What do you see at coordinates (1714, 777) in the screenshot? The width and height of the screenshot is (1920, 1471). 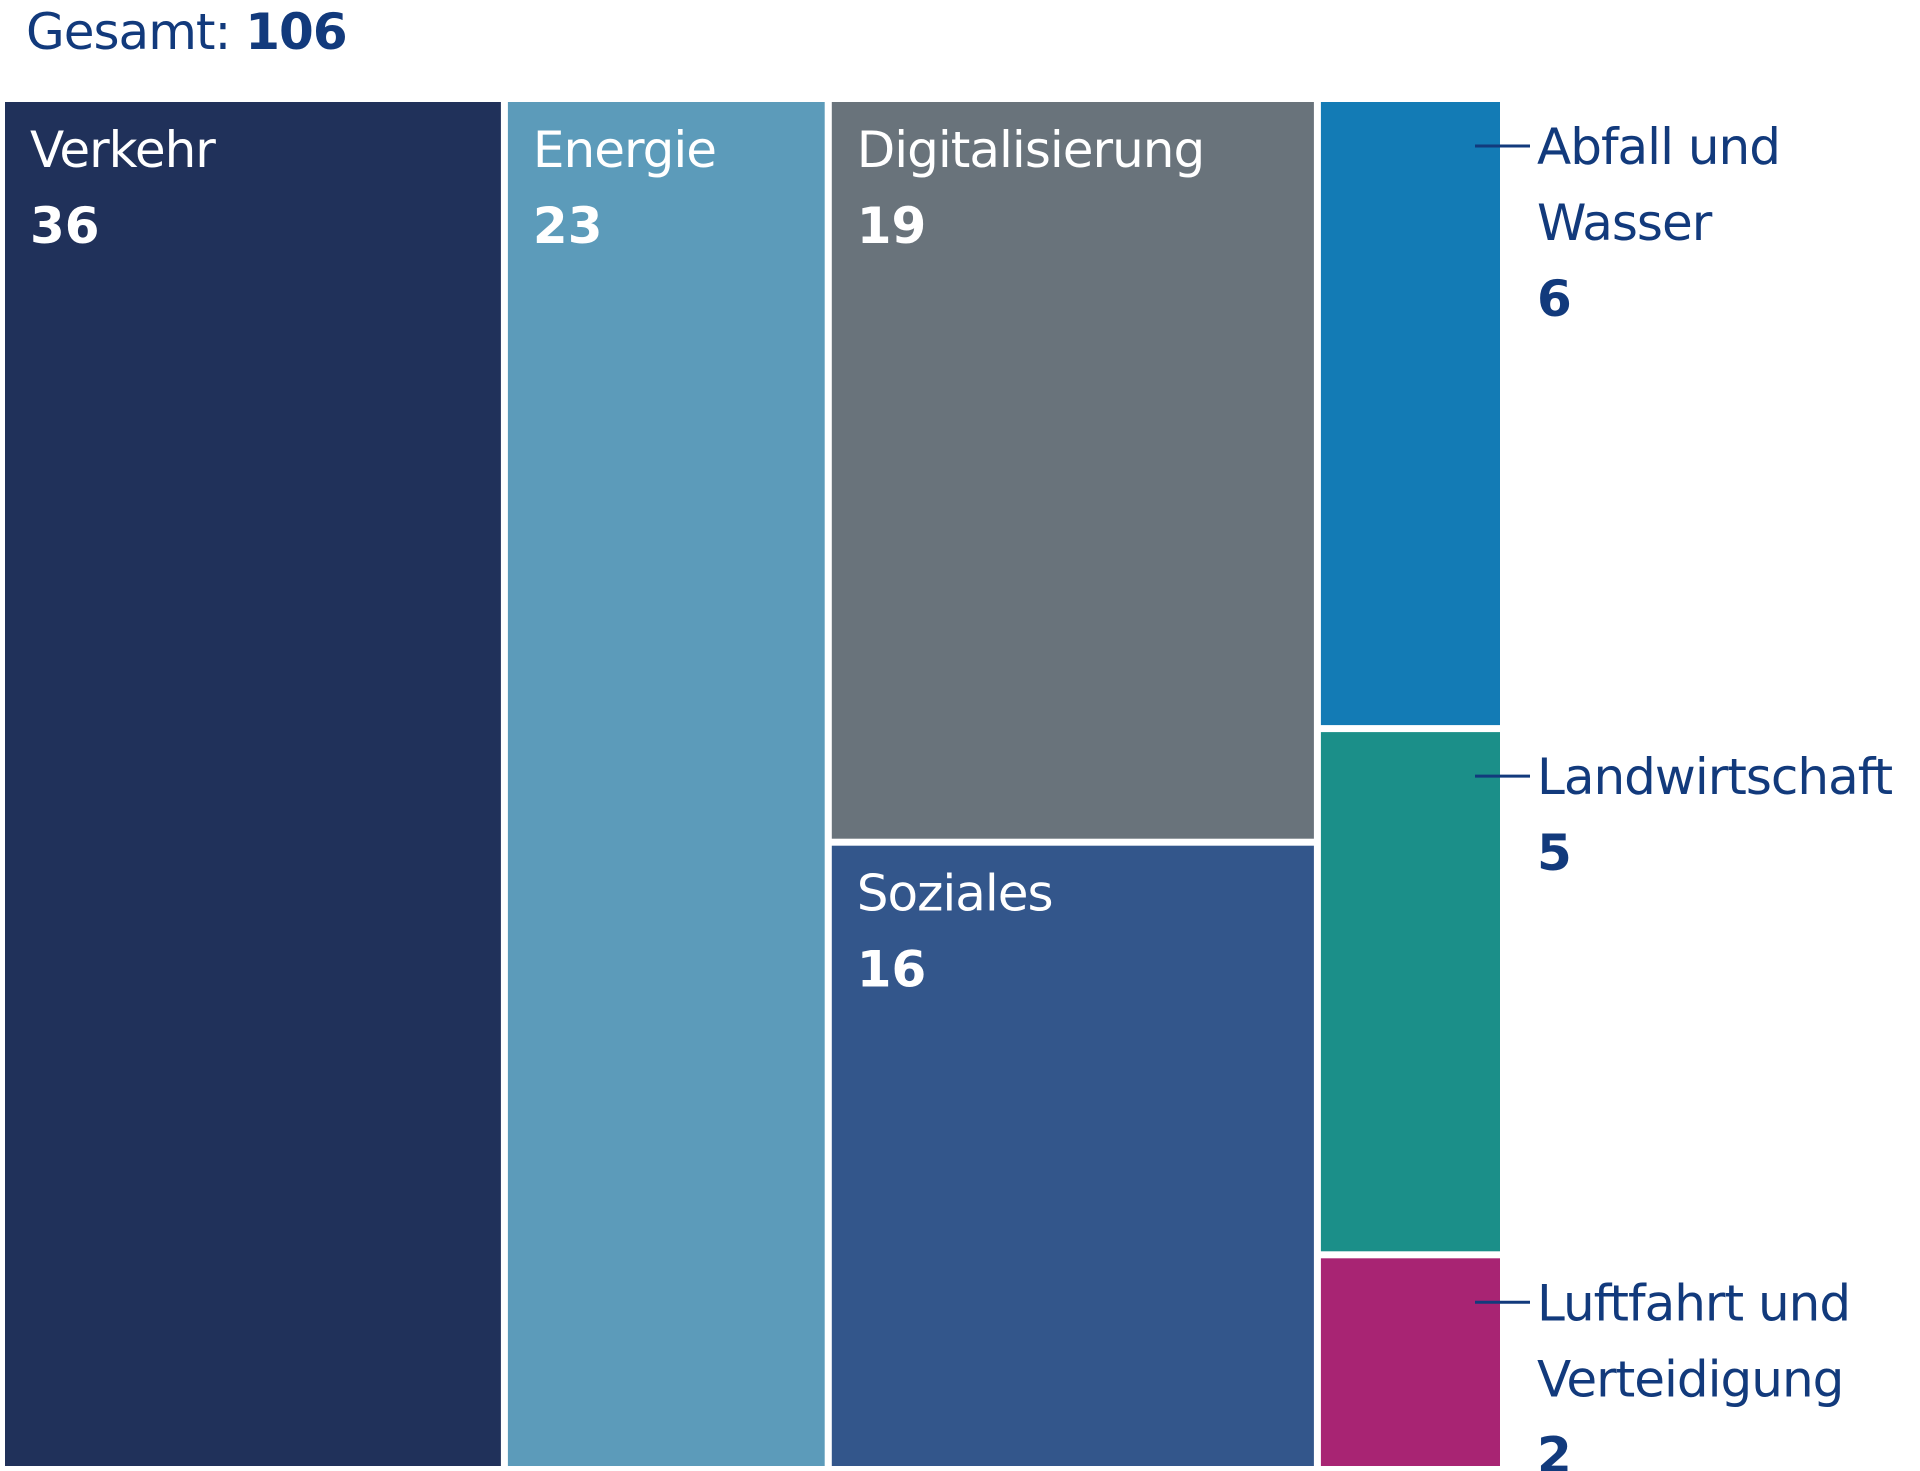 I see `treemap-label-landwirtschaft: Landwirtschaft` at bounding box center [1714, 777].